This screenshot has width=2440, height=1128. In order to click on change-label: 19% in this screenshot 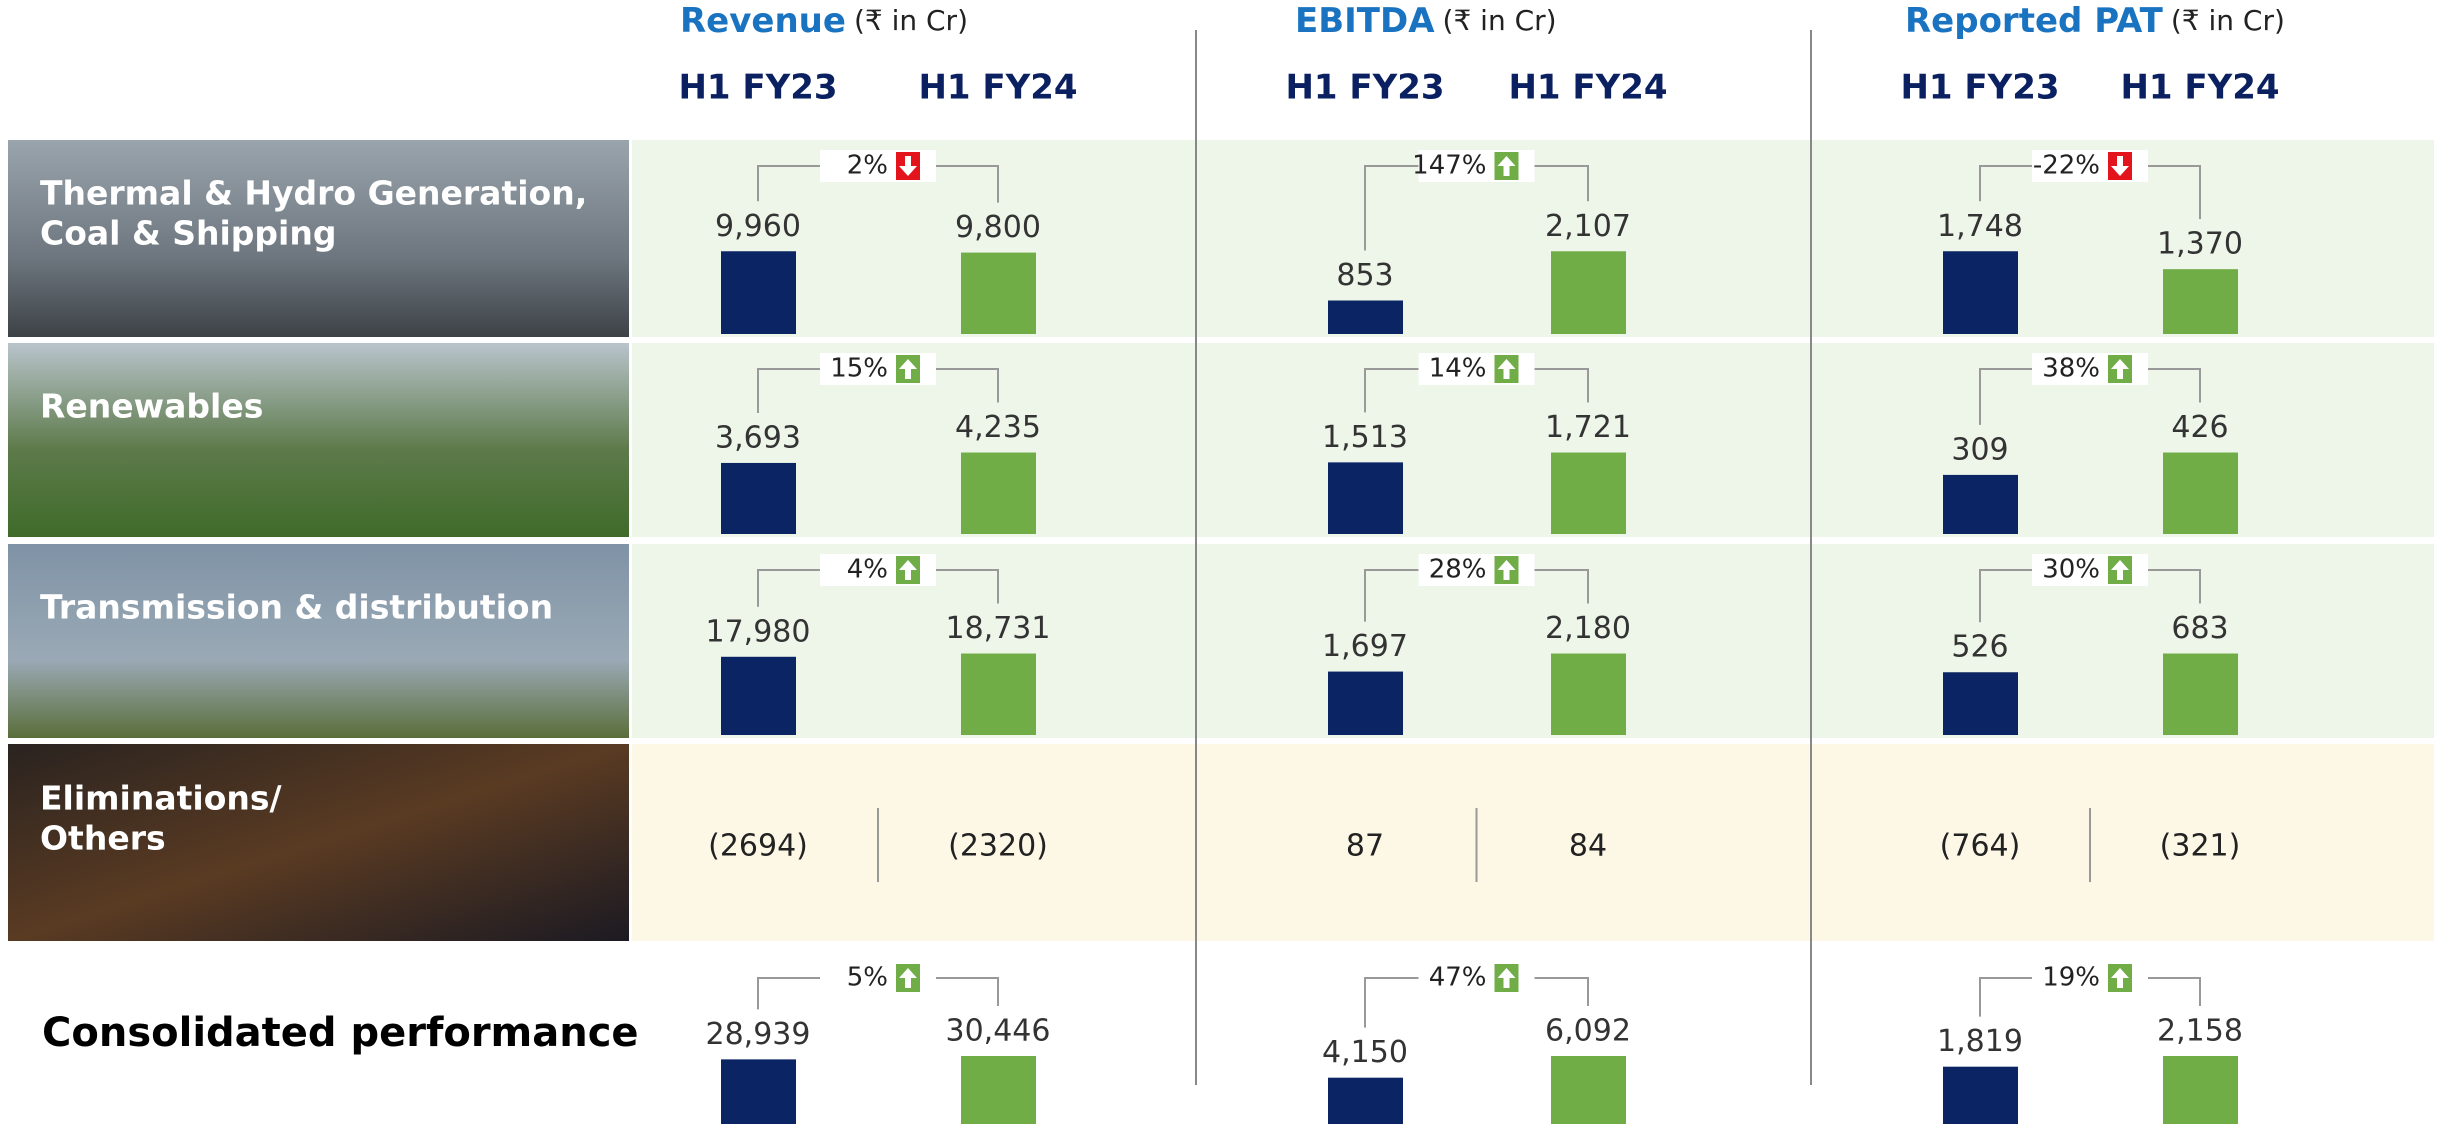, I will do `click(2071, 978)`.